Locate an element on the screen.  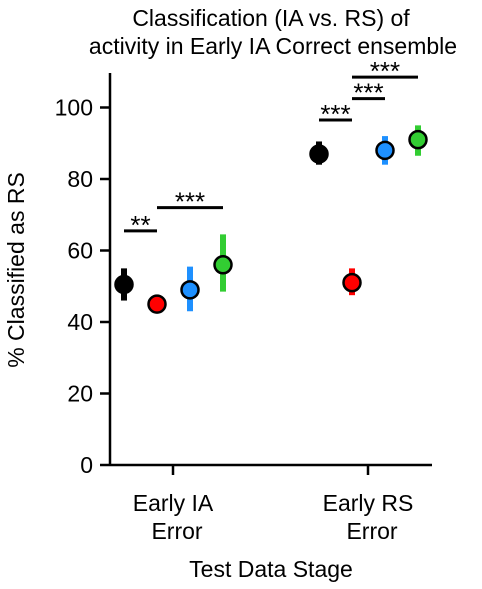
chart-title-line2: activity in Early IA Correct ensemble is located at coordinates (273, 46).